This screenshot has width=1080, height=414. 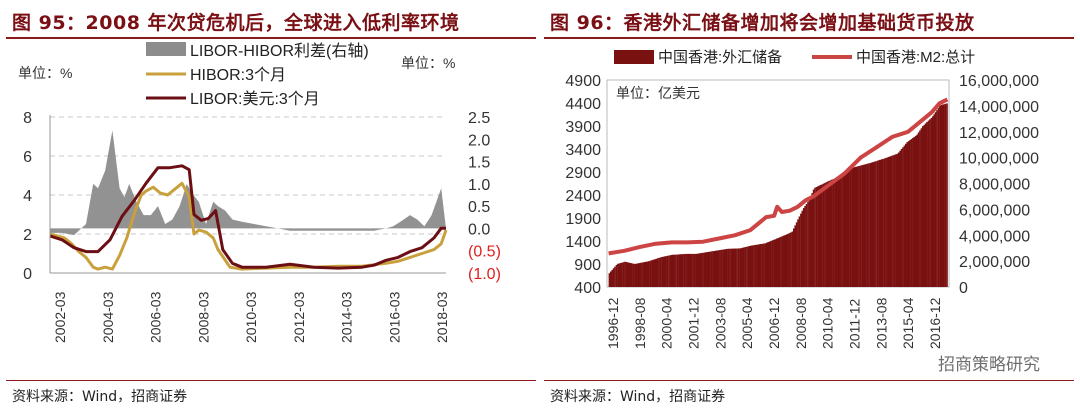 What do you see at coordinates (45, 73) in the screenshot?
I see `left-y-unit-label: 单位：%` at bounding box center [45, 73].